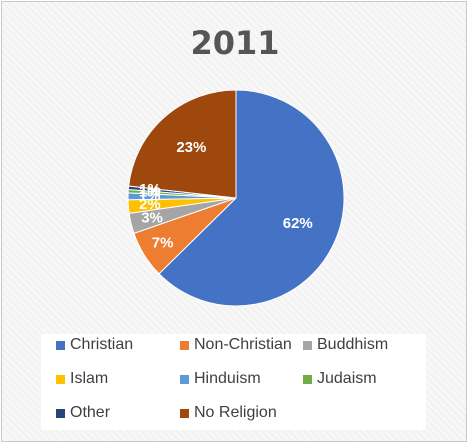 Image resolution: width=470 pixels, height=445 pixels. I want to click on legend-label: Islam, so click(89, 378).